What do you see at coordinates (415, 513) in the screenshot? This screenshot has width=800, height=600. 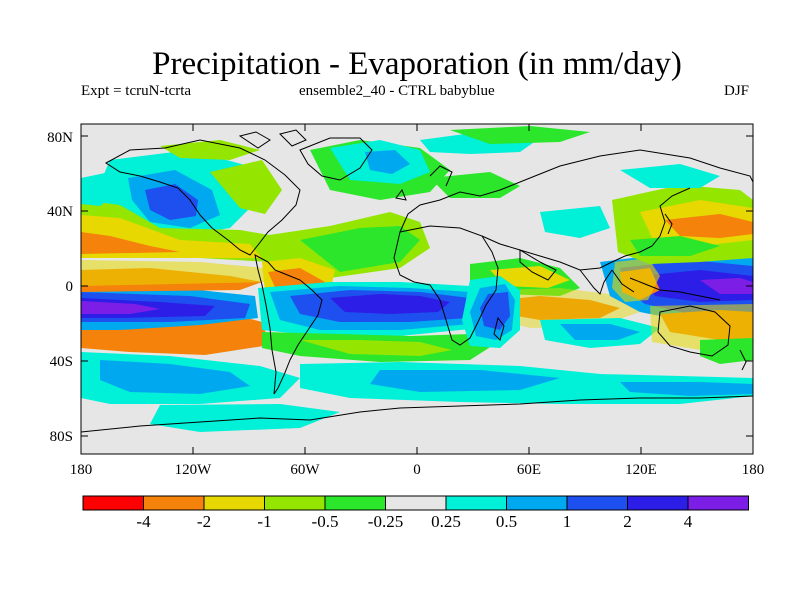 I see `colorbar: -4 -2 -1 -0.5 -0.25 0.25 0.5 1 2 4` at bounding box center [415, 513].